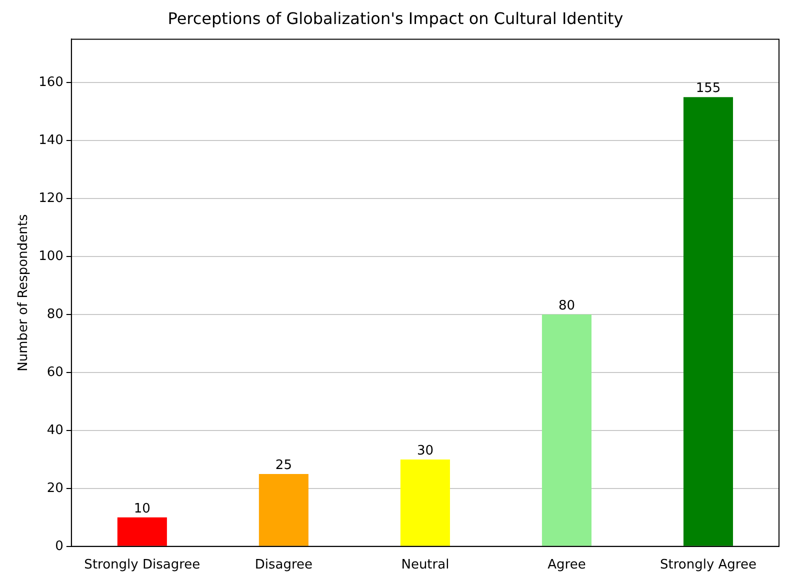  I want to click on chart-title: Perceptions of Globalization's Impact on Cultural Identity, so click(396, 18).